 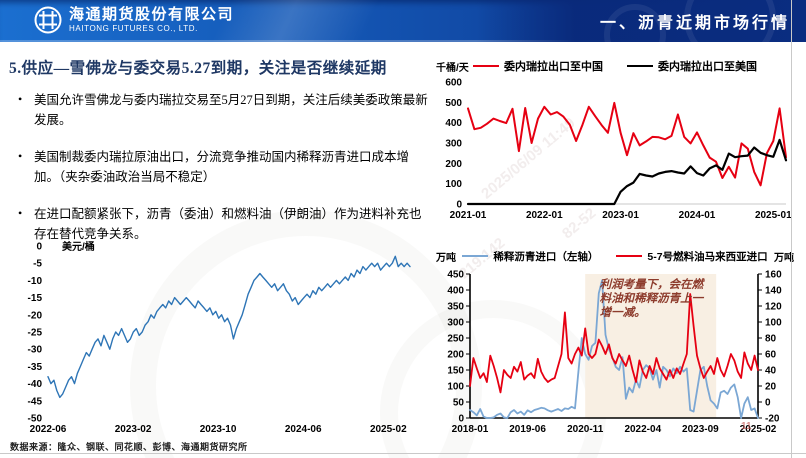 I want to click on legend-item: 委内瑞拉出口至美国, so click(x=692, y=66).